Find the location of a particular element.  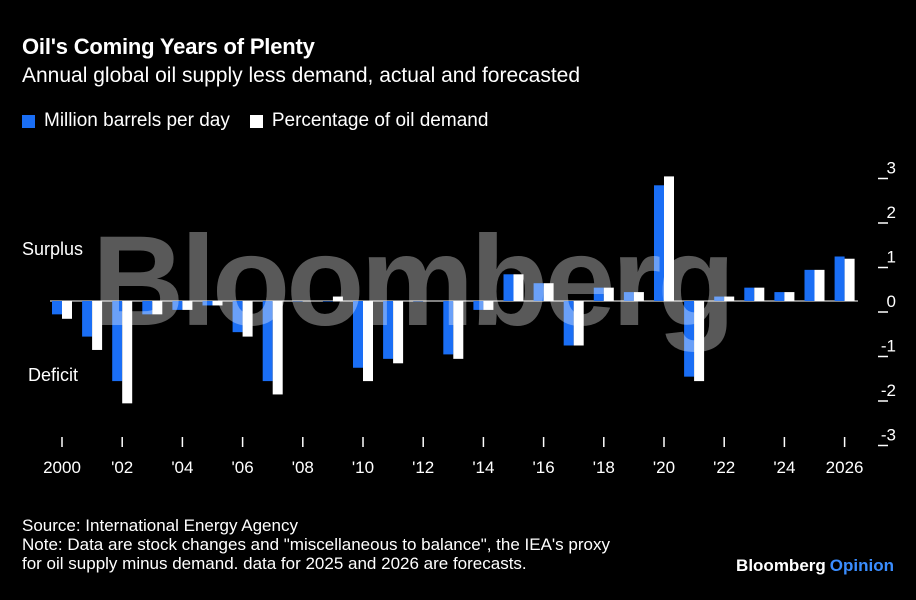

bar-percentage-2009 is located at coordinates (337, 298).